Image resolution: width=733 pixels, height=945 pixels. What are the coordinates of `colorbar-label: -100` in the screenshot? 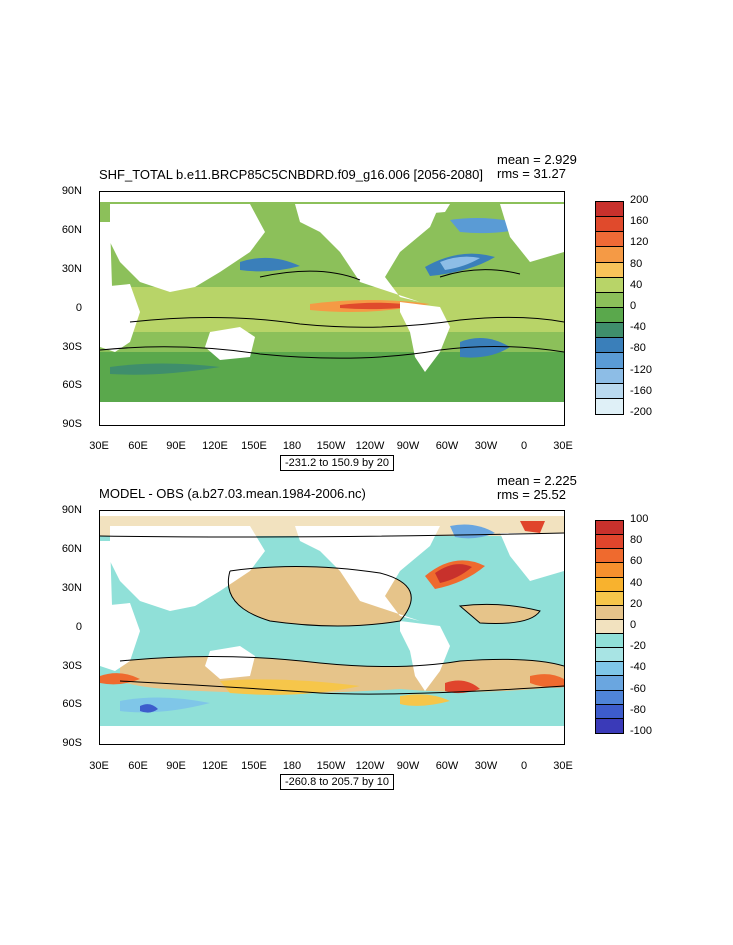 It's located at (641, 731).